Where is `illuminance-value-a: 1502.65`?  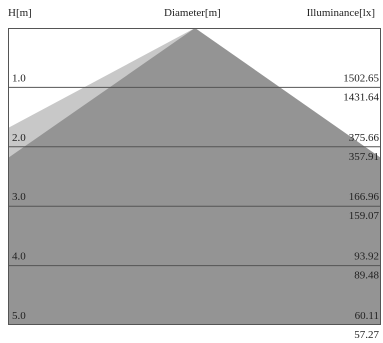
illuminance-value-a: 1502.65 is located at coordinates (361, 78).